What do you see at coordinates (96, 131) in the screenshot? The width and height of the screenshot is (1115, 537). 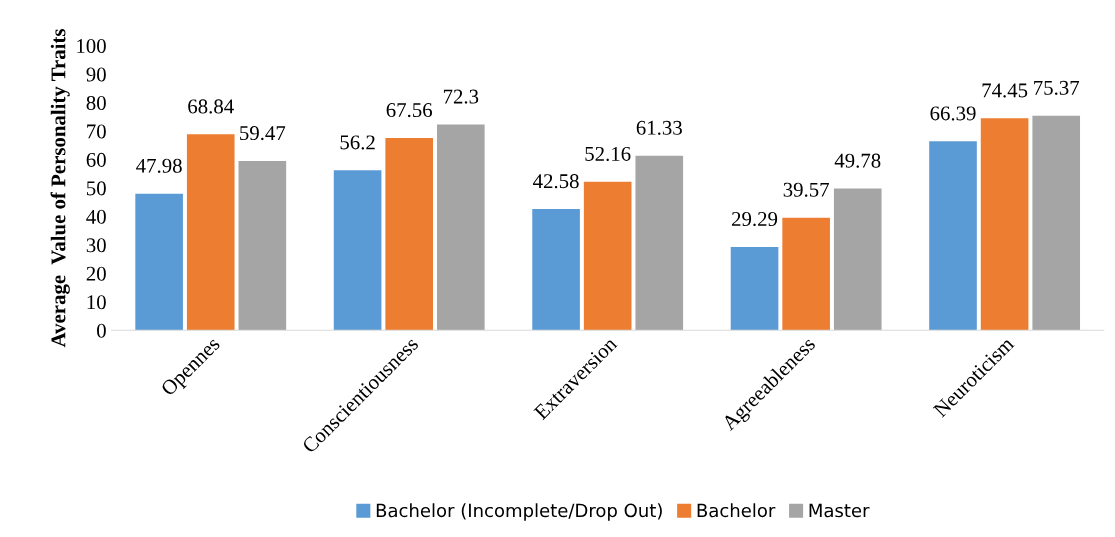 I see `y-tick-label: 70` at bounding box center [96, 131].